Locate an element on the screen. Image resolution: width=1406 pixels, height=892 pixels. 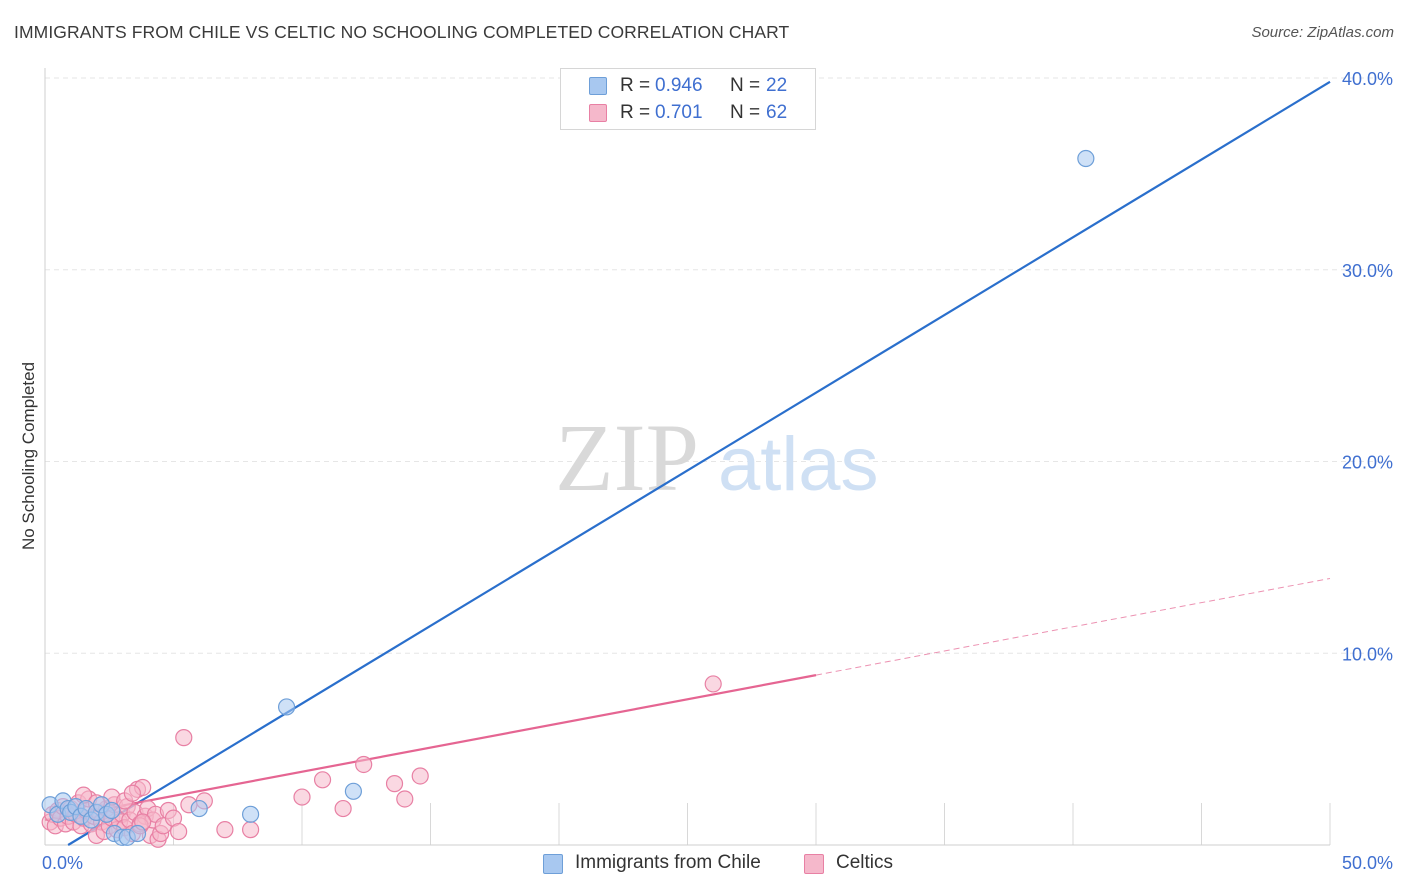
x-tick-label-start: 0.0% is located at coordinates (62, 863).